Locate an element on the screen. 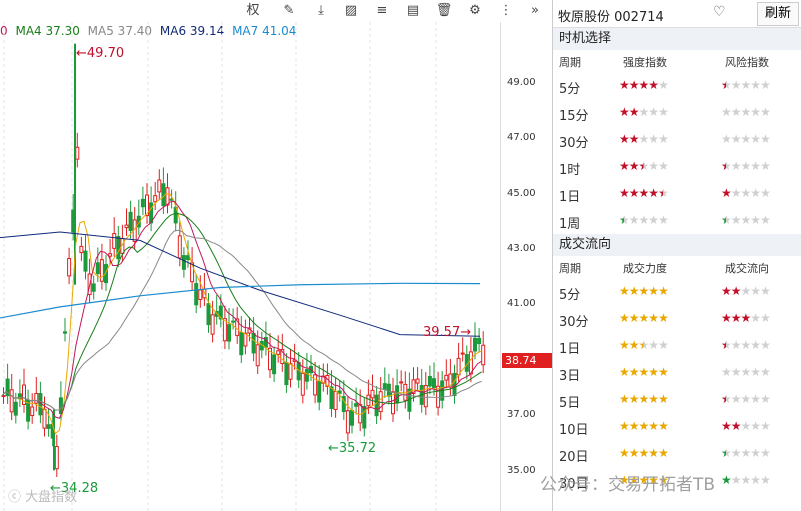  chart-toolbar: 权 ✎ ⤓ ▨ ≡ ▤ 🗑 ⚙ ⋮ » is located at coordinates (276, 11).